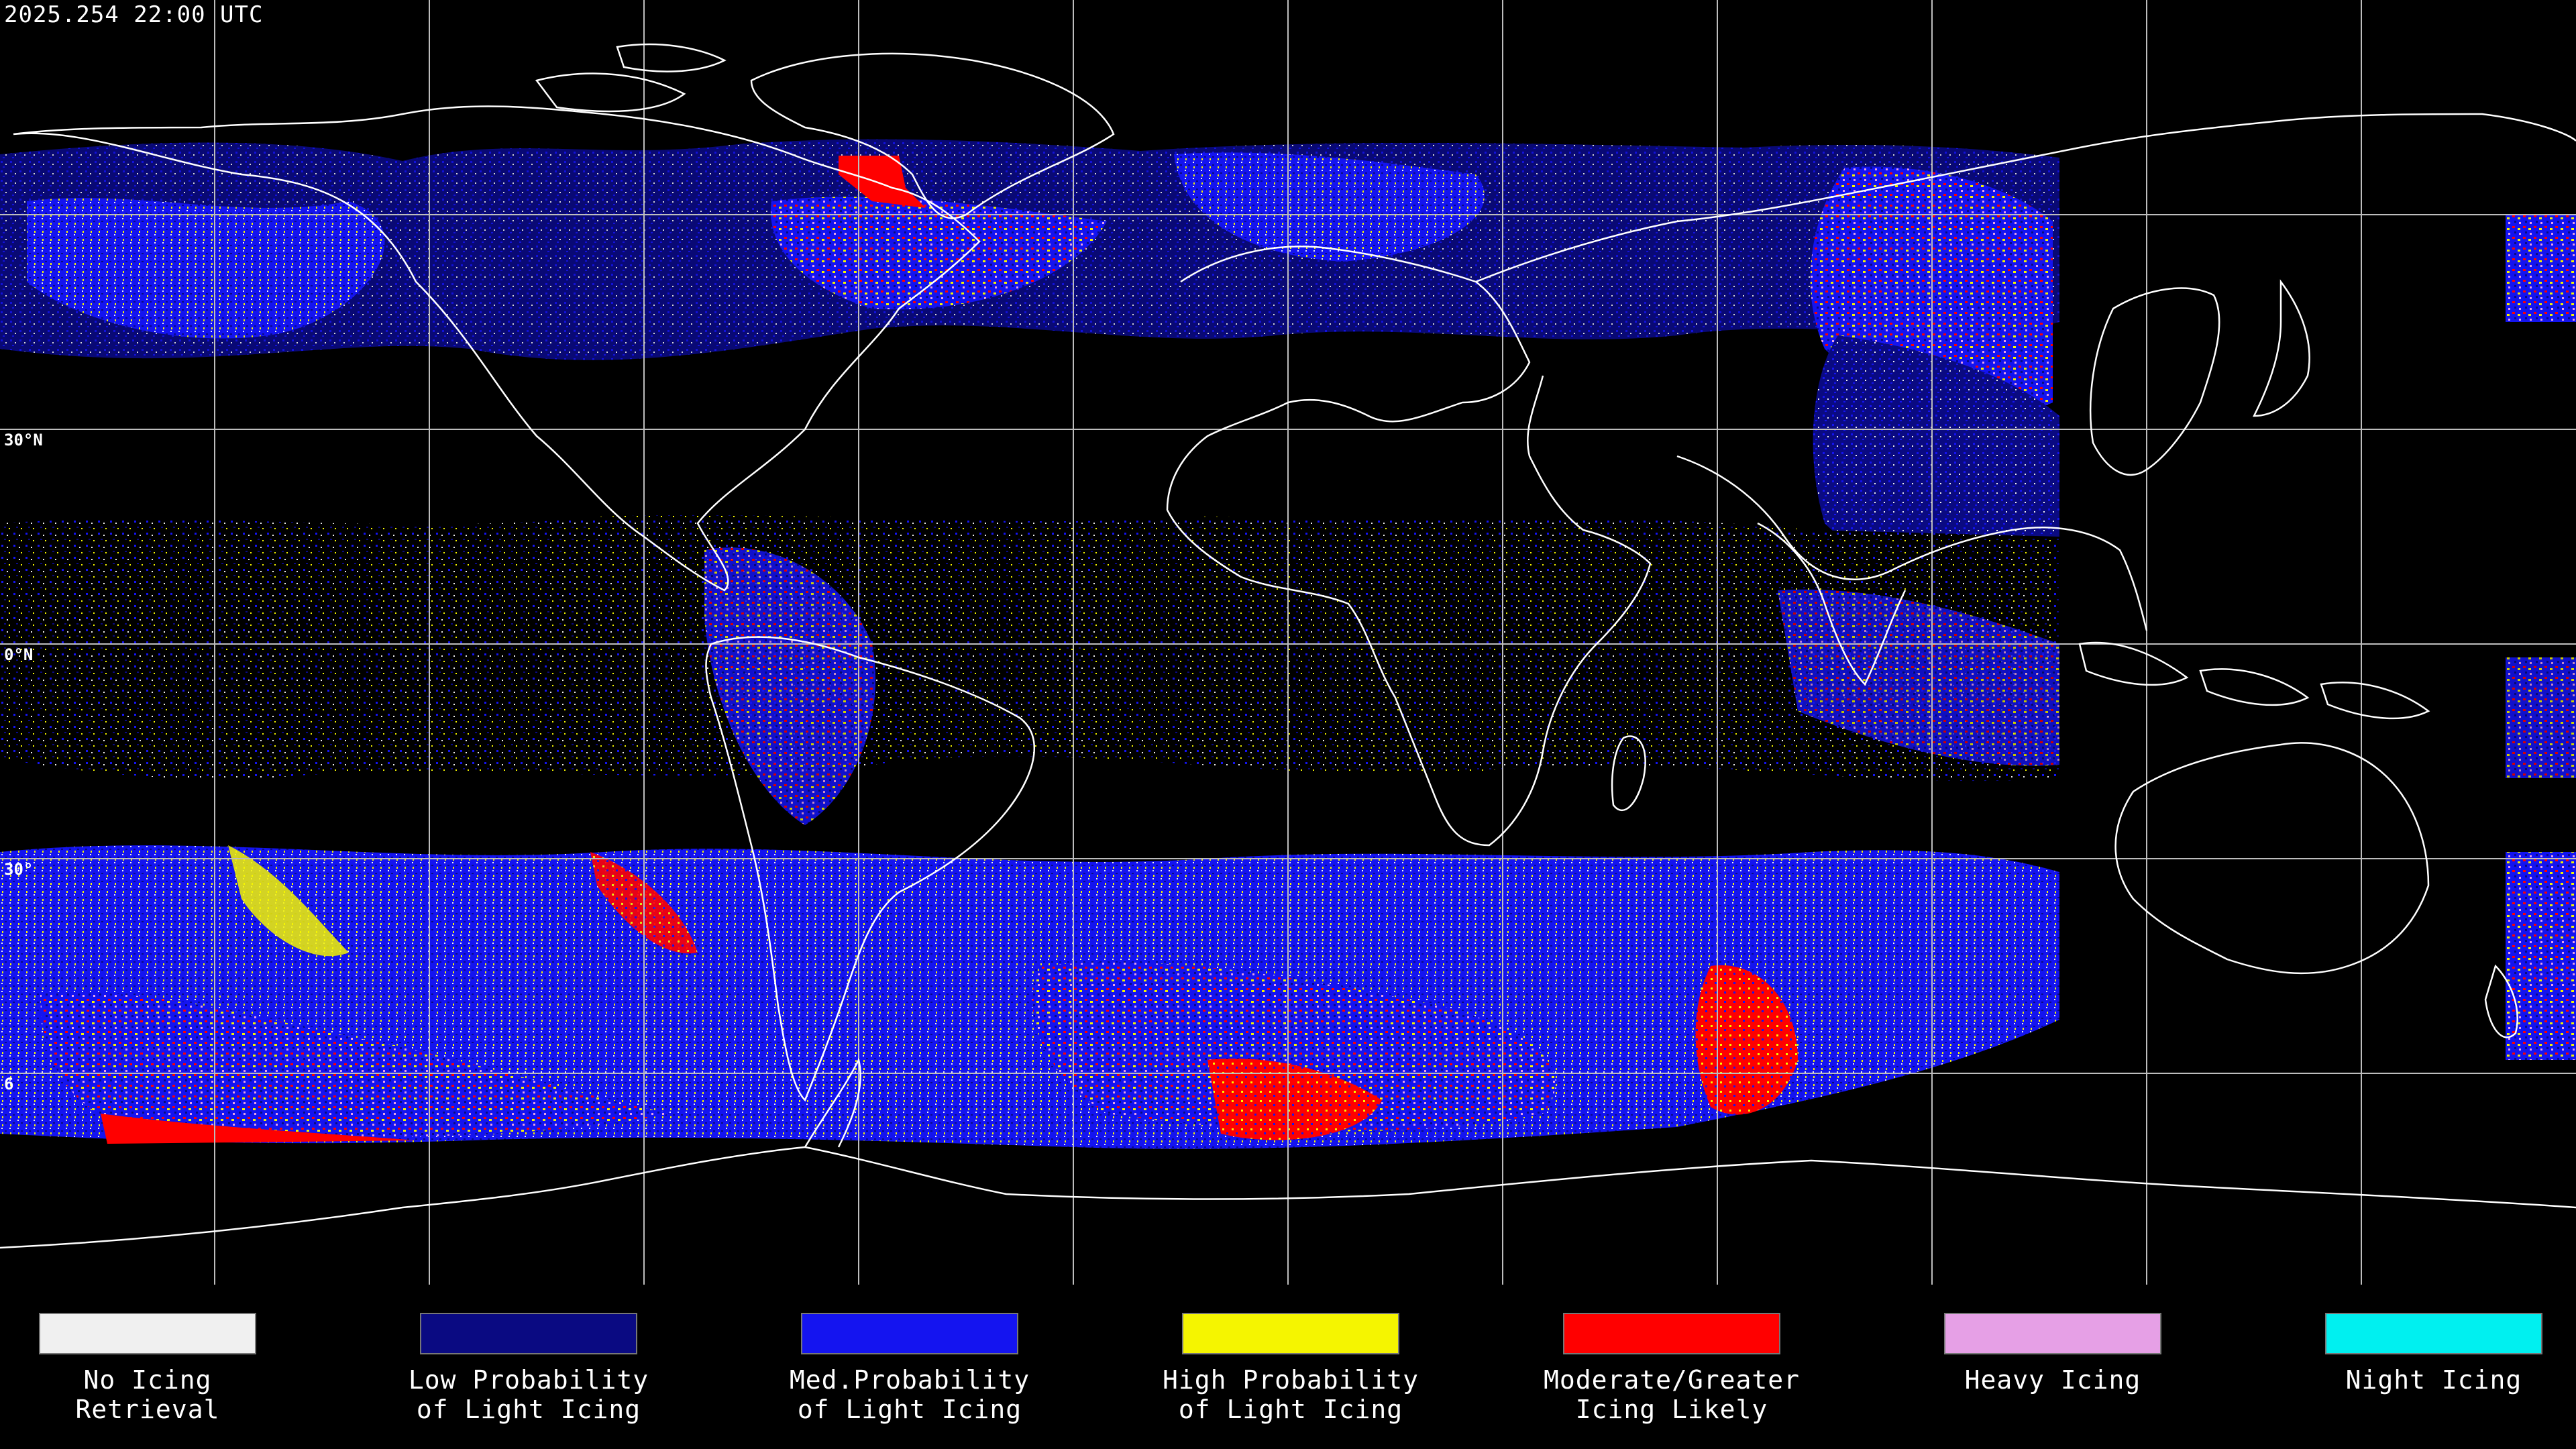 The width and height of the screenshot is (2576, 1449). What do you see at coordinates (23, 440) in the screenshot?
I see `lat-label-30n: 30°N` at bounding box center [23, 440].